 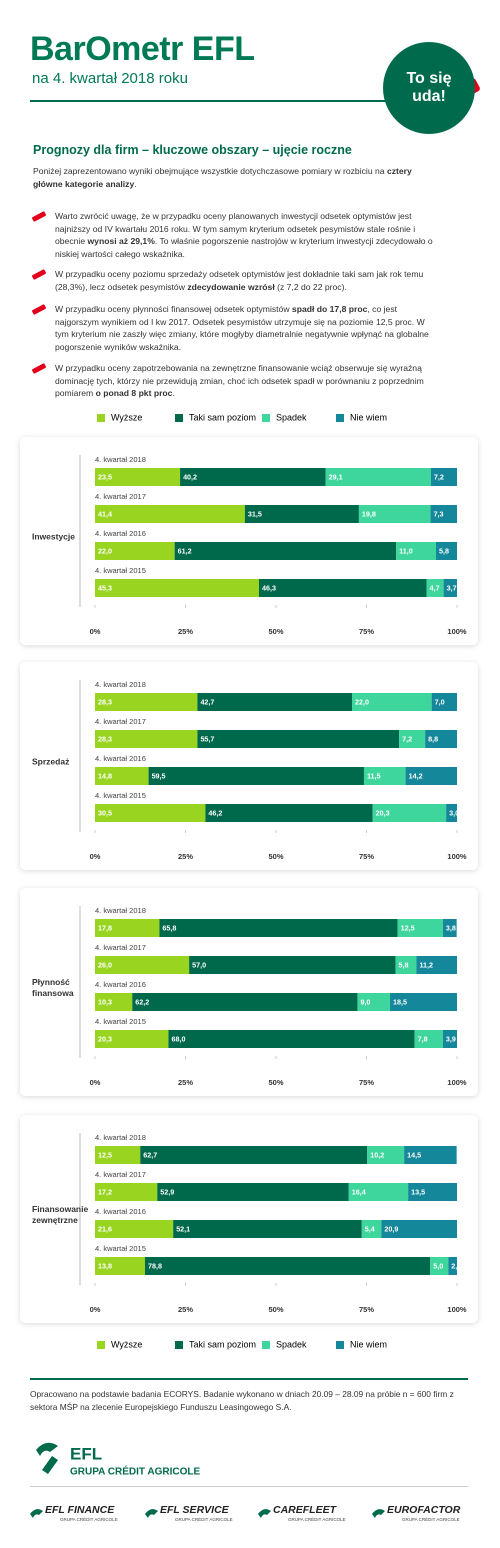 What do you see at coordinates (457, 856) in the screenshot?
I see `x-tick-label: 100%` at bounding box center [457, 856].